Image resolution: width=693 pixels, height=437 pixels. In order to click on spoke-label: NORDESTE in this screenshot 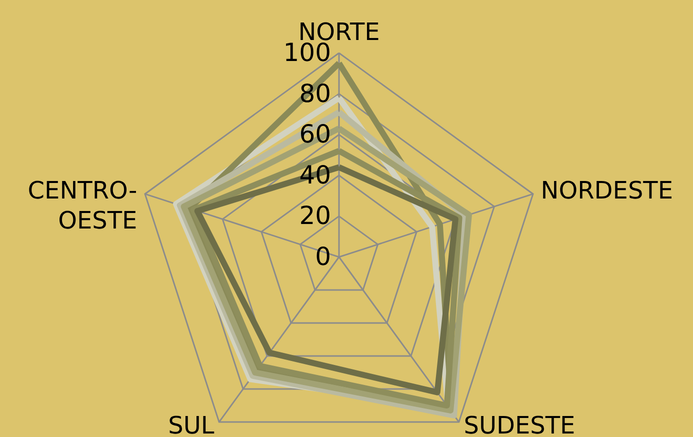, I will do `click(607, 190)`.